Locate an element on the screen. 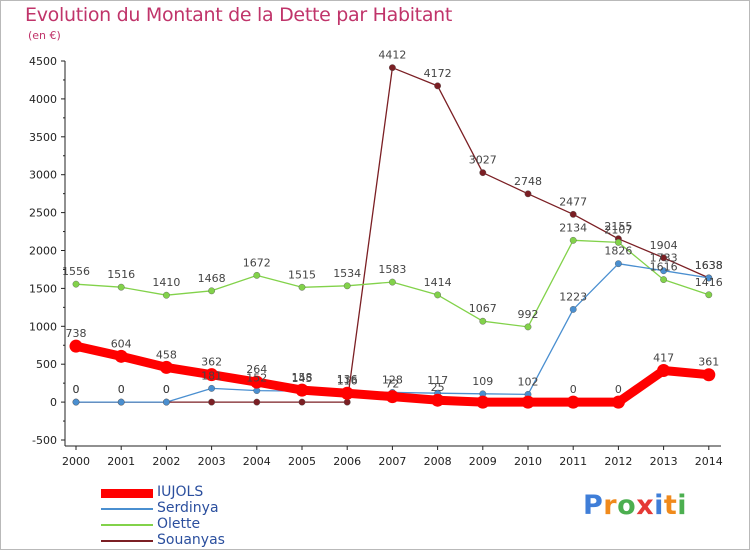 This screenshot has width=750, height=551. legend-swatch-souanyas is located at coordinates (127, 541).